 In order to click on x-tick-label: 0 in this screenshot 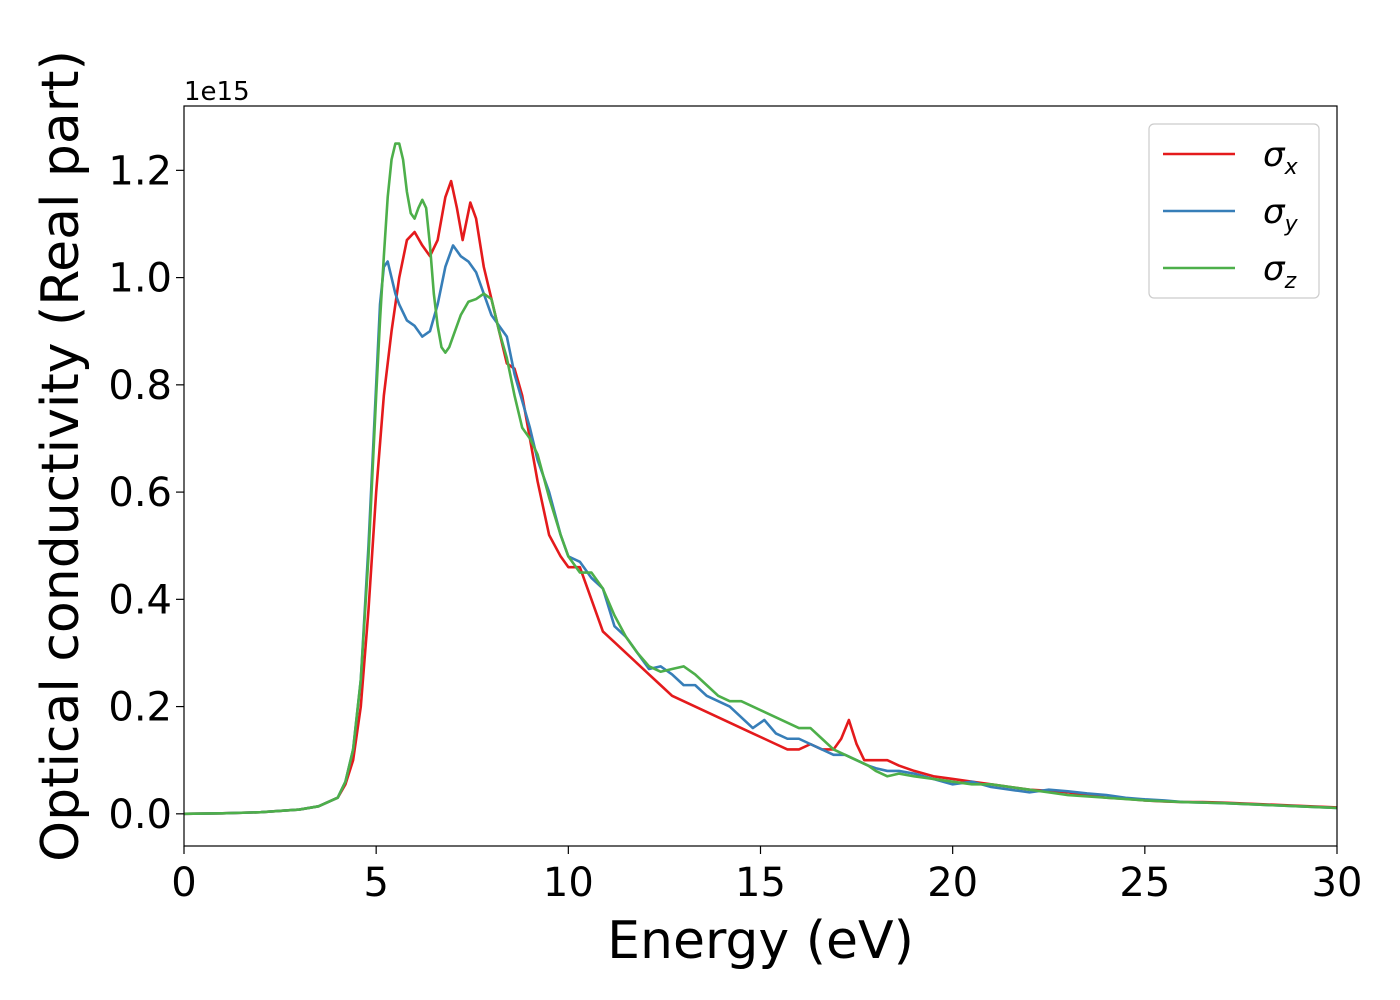, I will do `click(183, 883)`.